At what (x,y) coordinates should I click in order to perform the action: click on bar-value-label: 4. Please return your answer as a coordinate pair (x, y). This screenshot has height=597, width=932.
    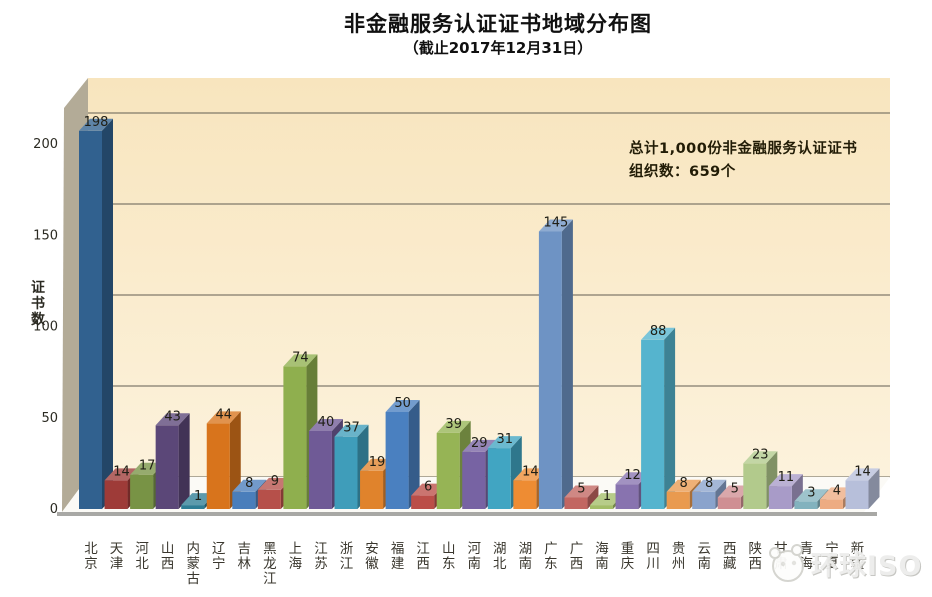
    Looking at the image, I should click on (837, 490).